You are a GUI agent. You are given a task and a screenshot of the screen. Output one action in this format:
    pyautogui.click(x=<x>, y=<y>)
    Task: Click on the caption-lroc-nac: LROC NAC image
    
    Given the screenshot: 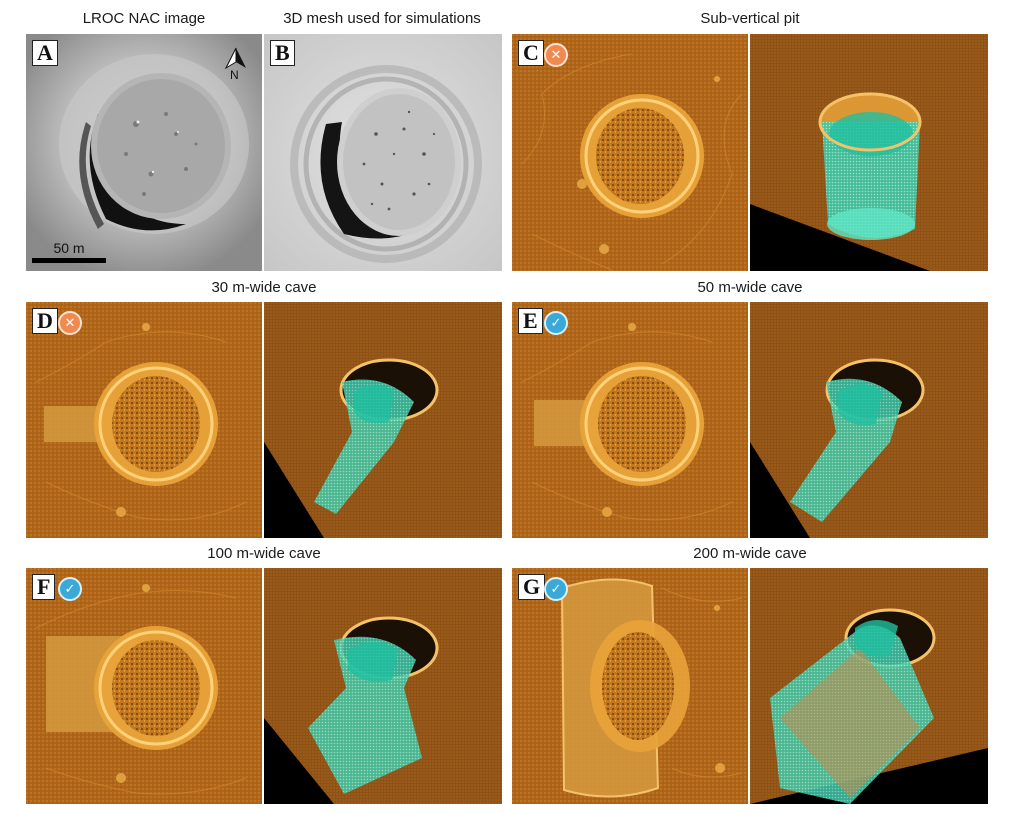 What is the action you would take?
    pyautogui.click(x=144, y=18)
    